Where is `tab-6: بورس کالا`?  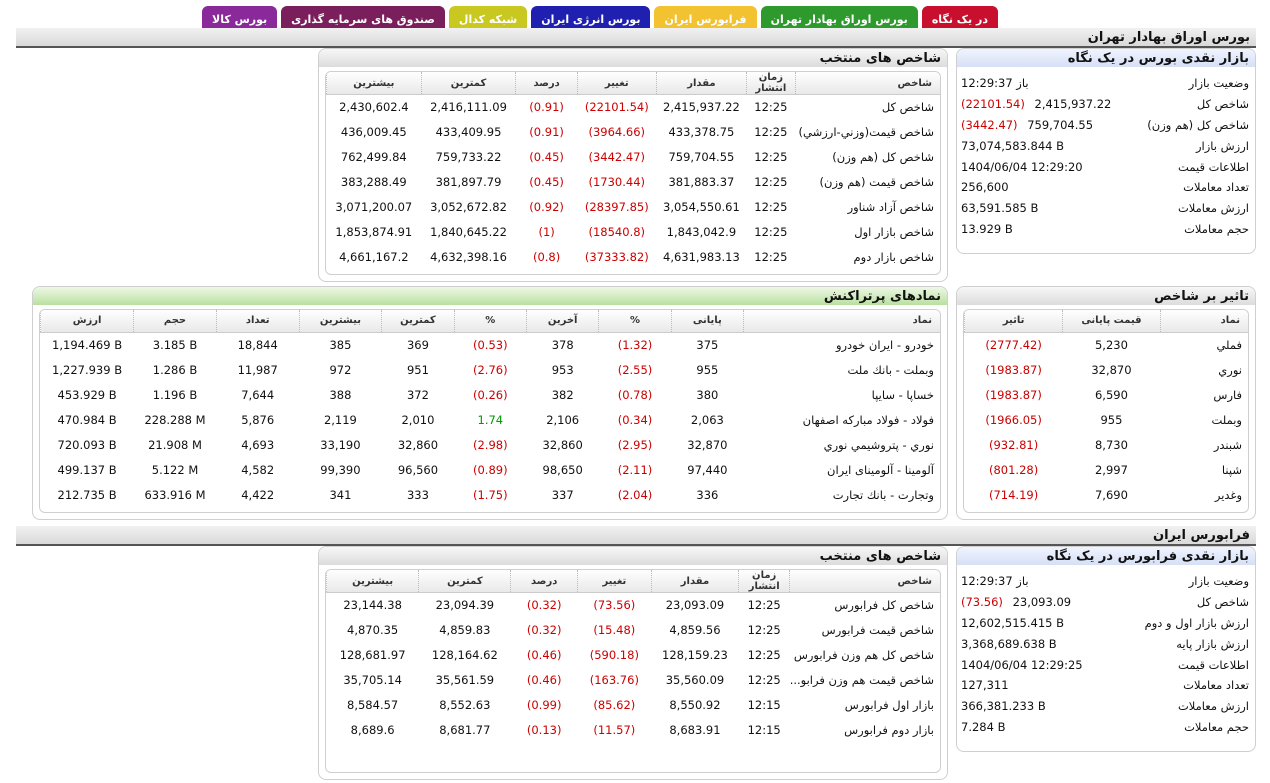 tab-6: بورس کالا is located at coordinates (240, 19).